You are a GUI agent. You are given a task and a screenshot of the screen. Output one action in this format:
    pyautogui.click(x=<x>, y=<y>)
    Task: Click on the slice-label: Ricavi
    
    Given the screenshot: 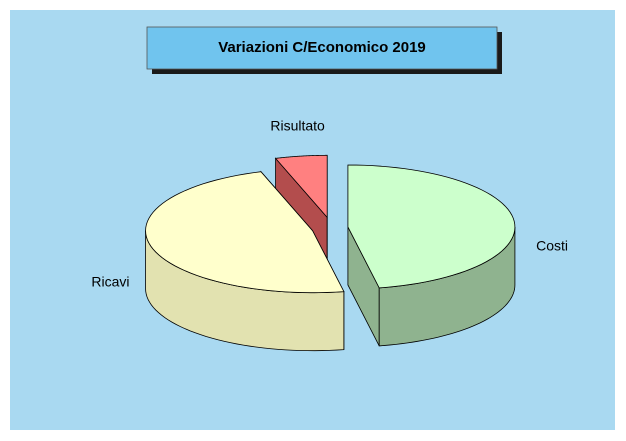 What is the action you would take?
    pyautogui.click(x=110, y=281)
    